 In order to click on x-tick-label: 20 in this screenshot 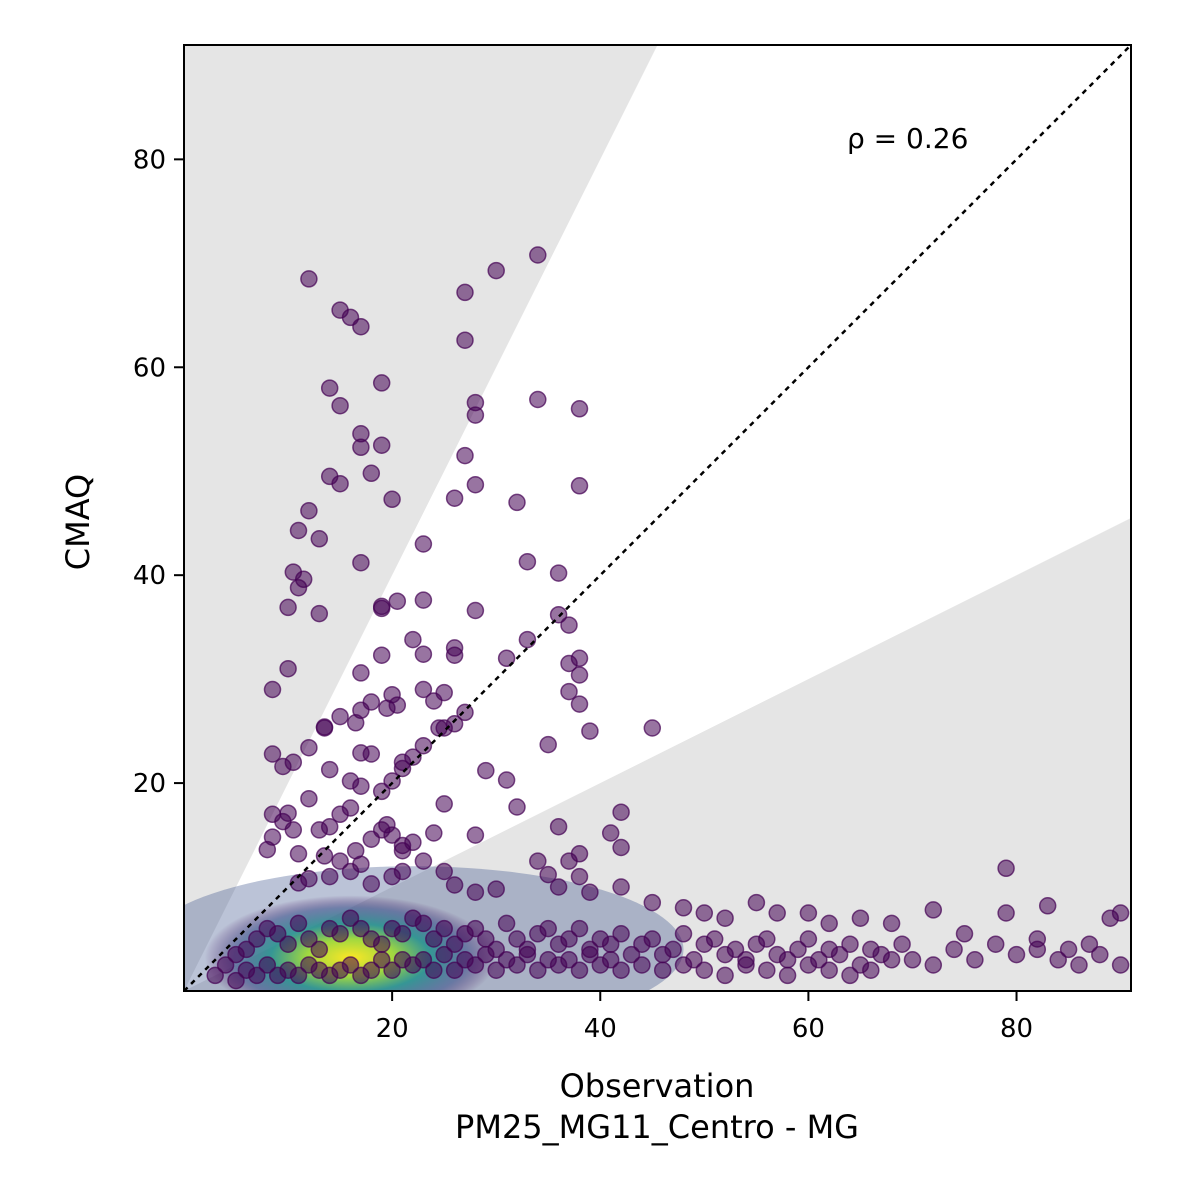, I will do `click(392, 1029)`.